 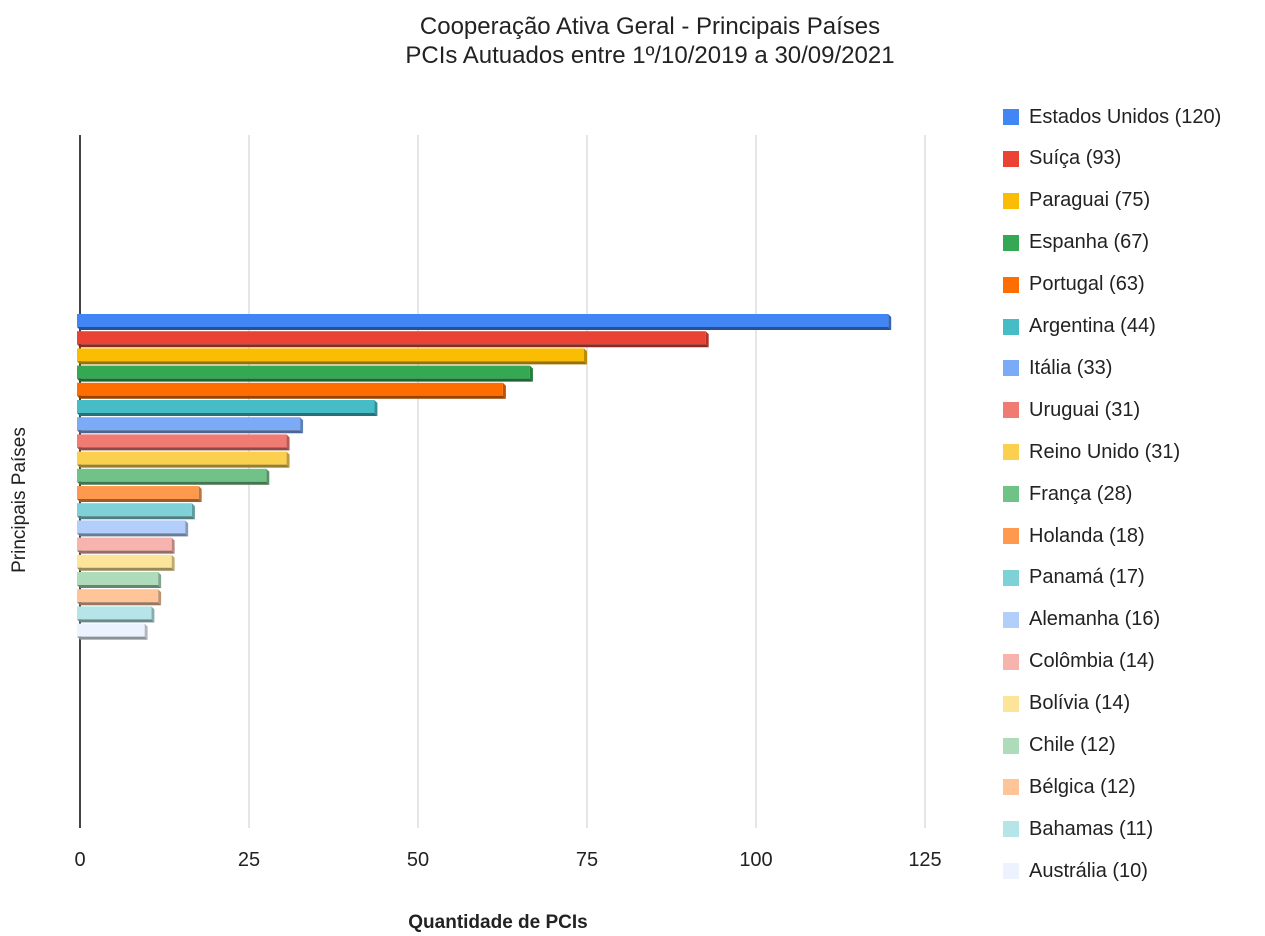 I want to click on x-tick-label: 75, so click(x=587, y=860).